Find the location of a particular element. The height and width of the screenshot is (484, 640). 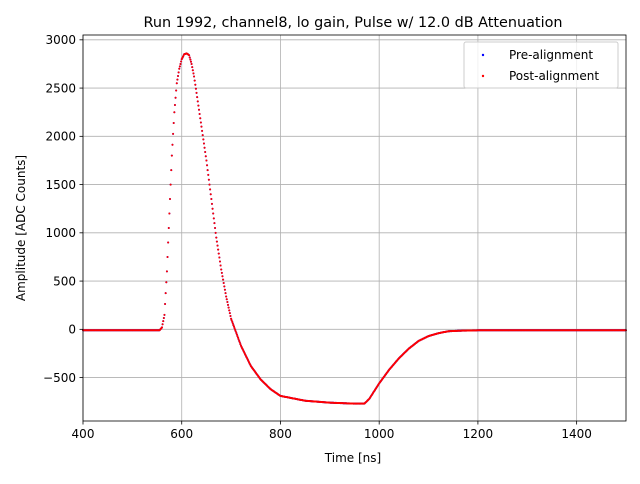

legend: Pre-alignment Post-alignment is located at coordinates (541, 65).